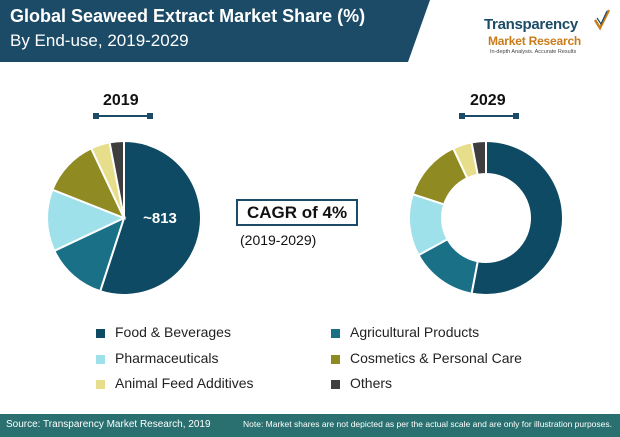  What do you see at coordinates (184, 383) in the screenshot?
I see `legend-label: Animal Feed Additives` at bounding box center [184, 383].